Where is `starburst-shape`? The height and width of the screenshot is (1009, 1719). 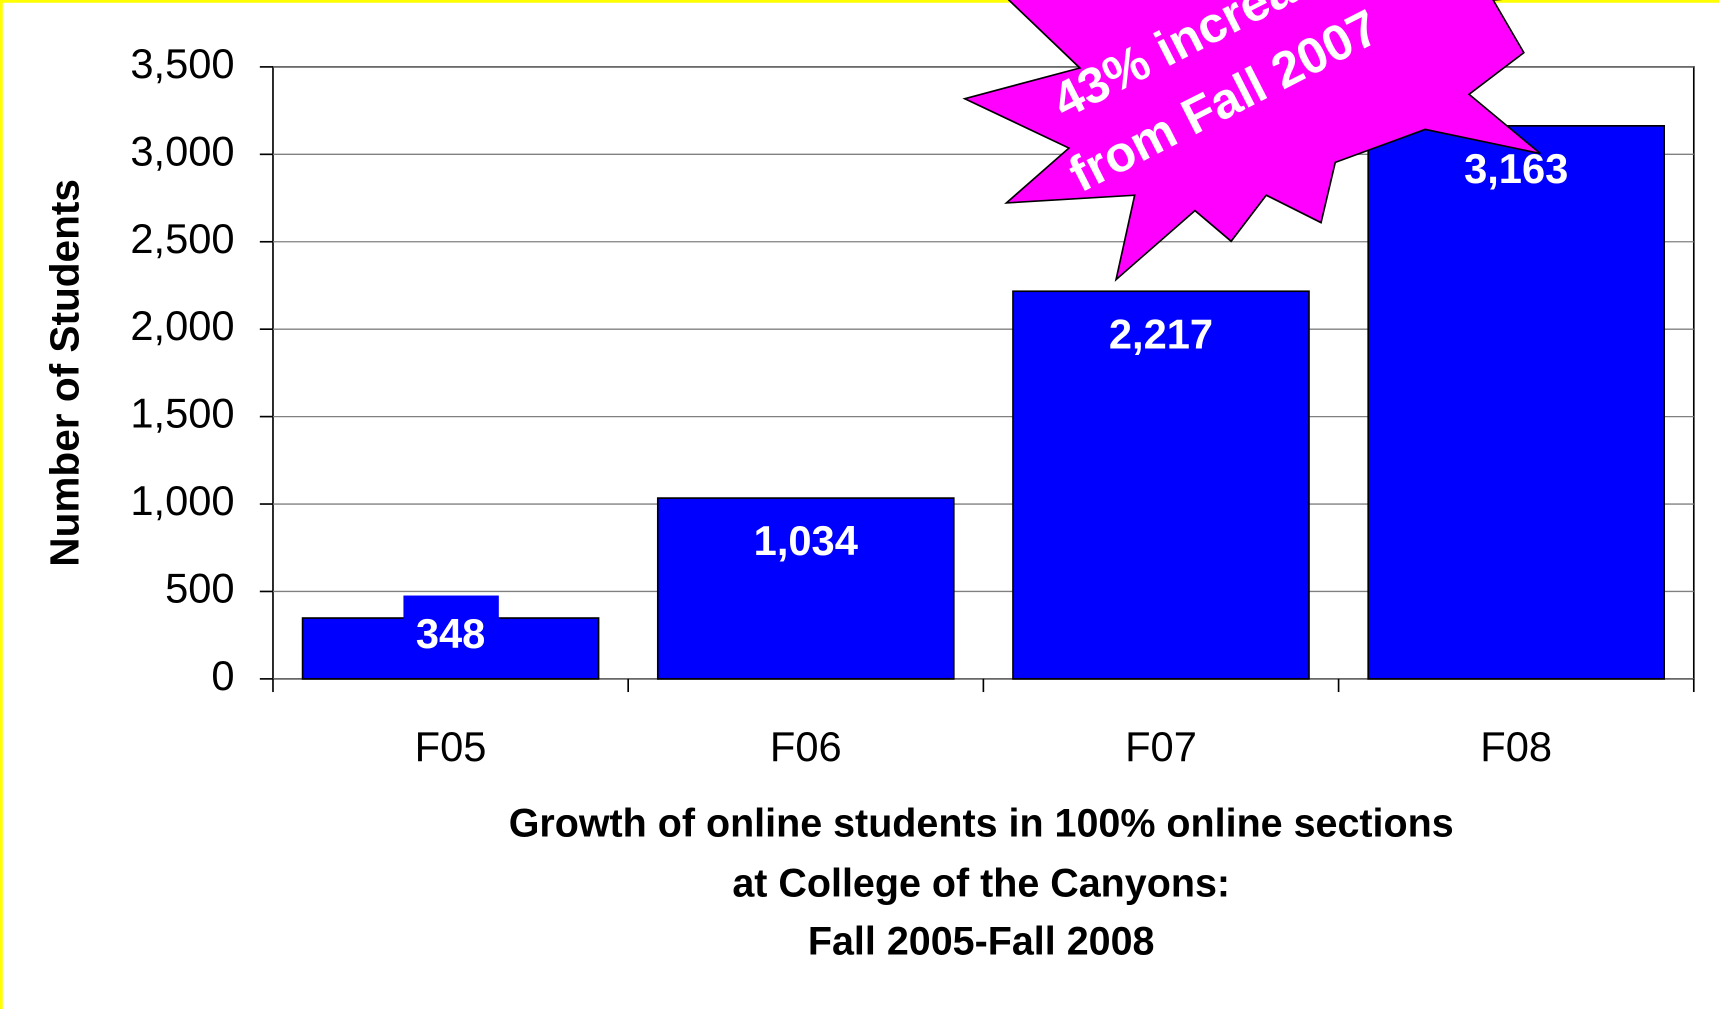 starburst-shape is located at coordinates (1251, 141).